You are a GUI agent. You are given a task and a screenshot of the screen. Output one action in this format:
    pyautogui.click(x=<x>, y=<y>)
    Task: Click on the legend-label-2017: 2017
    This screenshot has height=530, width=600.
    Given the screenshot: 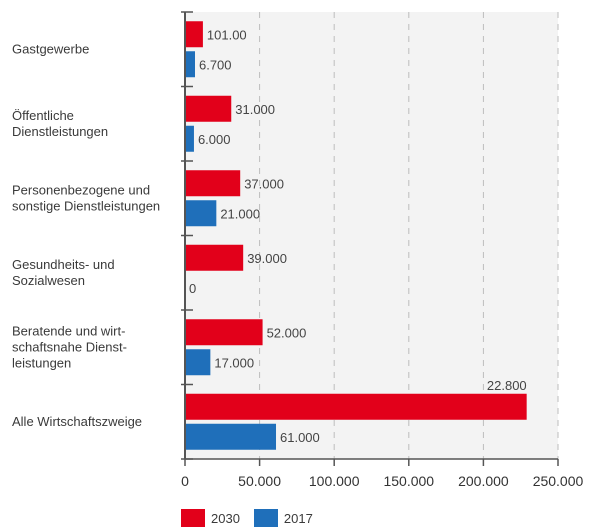 What is the action you would take?
    pyautogui.click(x=298, y=518)
    